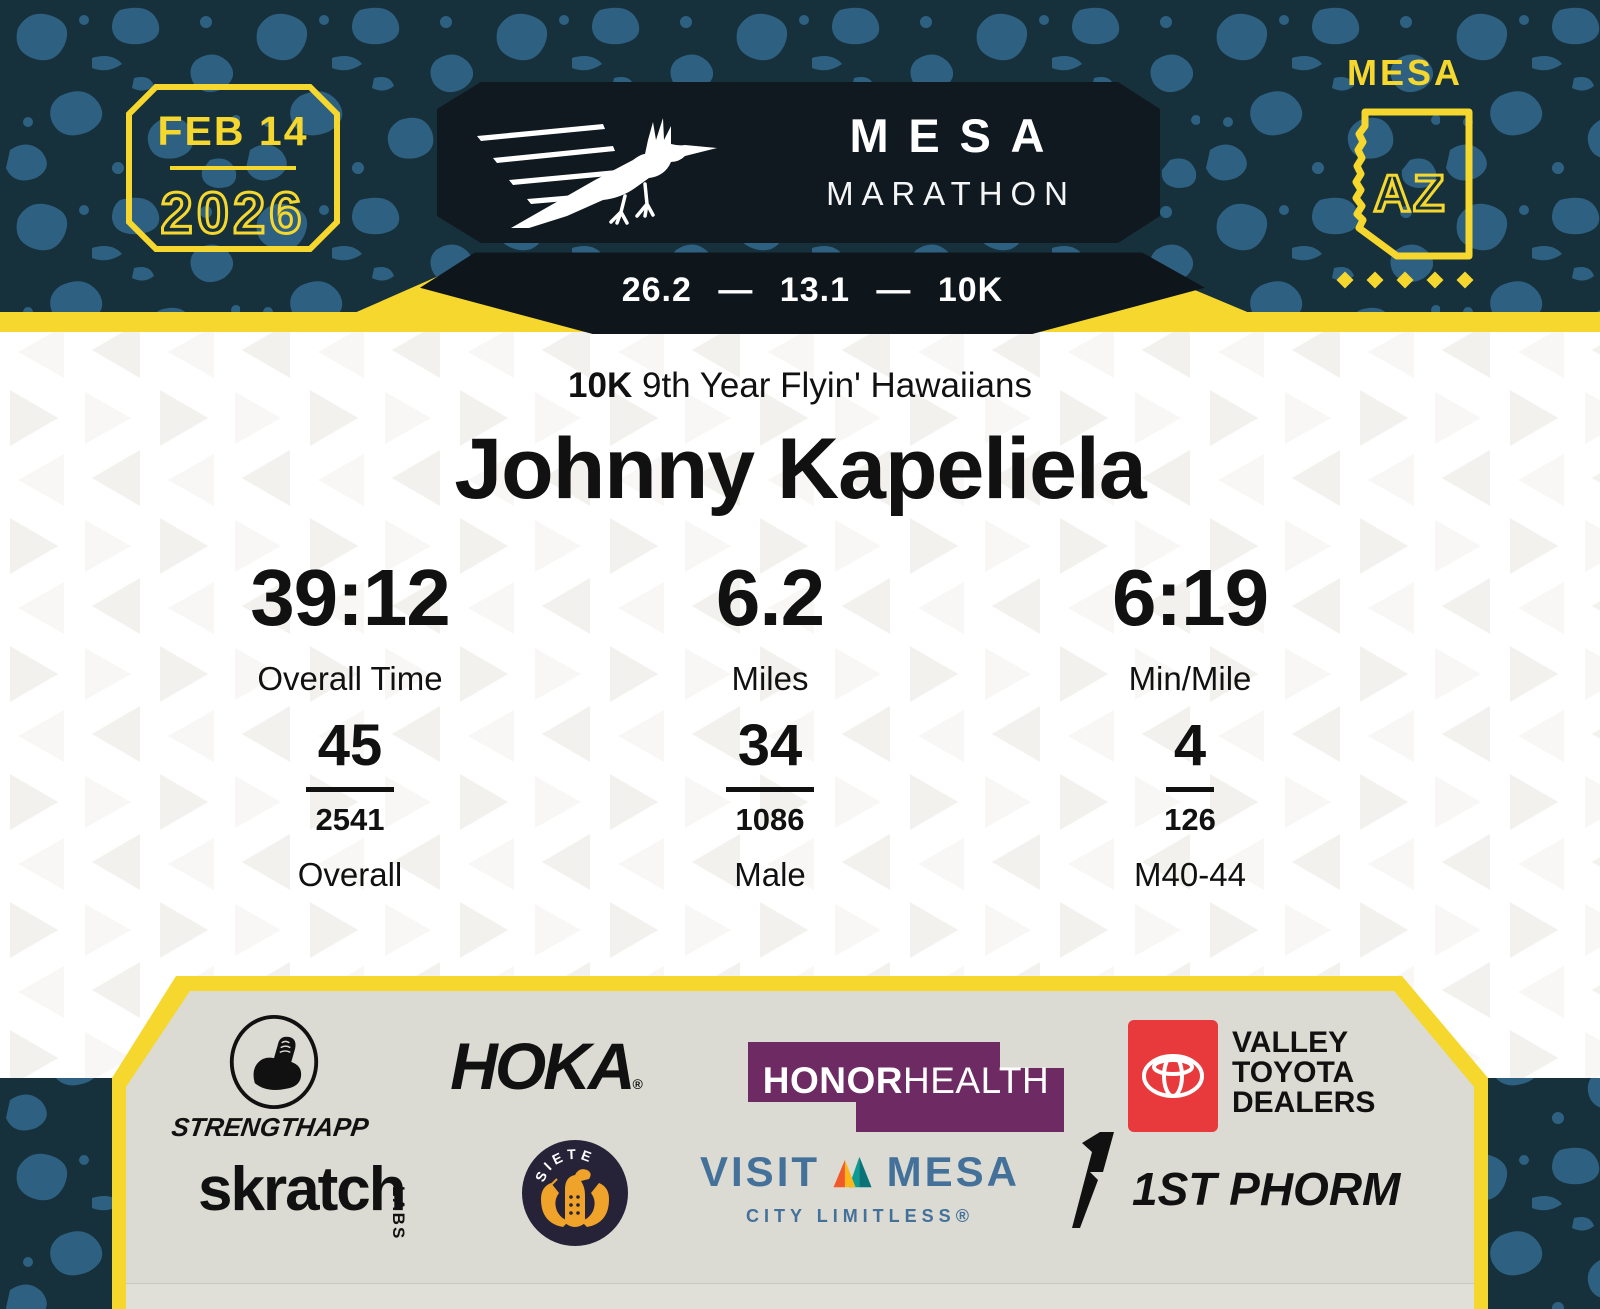 The image size is (1600, 1309). I want to click on stat-miles: 6.2 Miles, so click(770, 625).